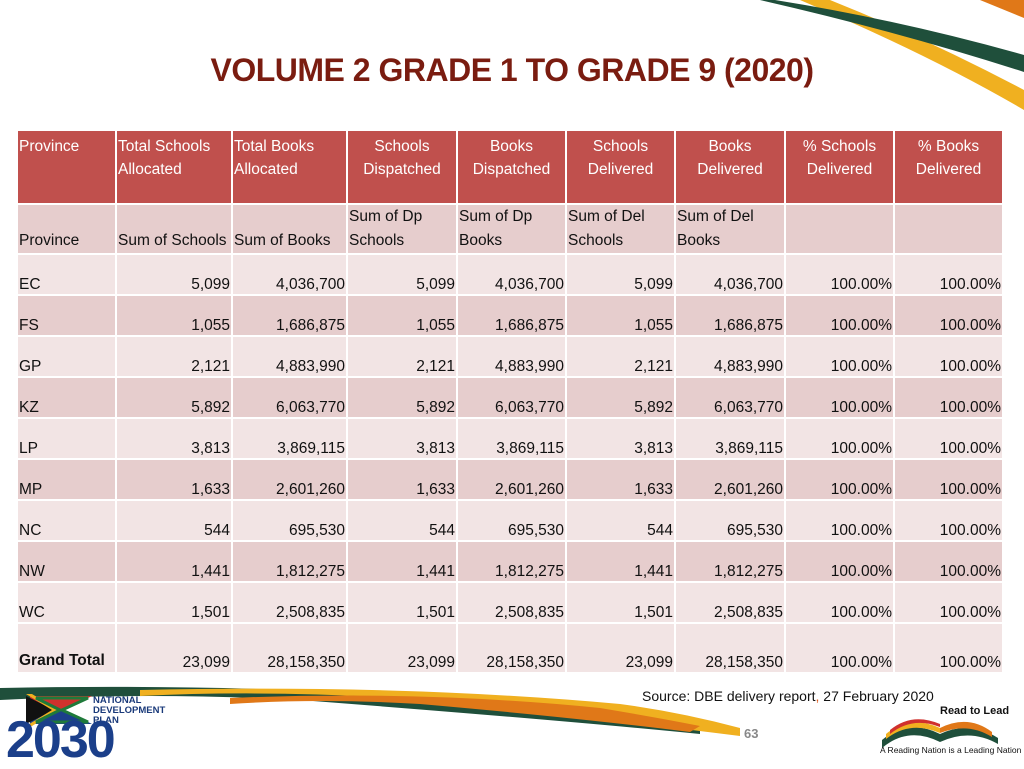 The height and width of the screenshot is (769, 1024). Describe the element at coordinates (129, 710) in the screenshot. I see `ndp-line: DEVELOPMENT` at that location.